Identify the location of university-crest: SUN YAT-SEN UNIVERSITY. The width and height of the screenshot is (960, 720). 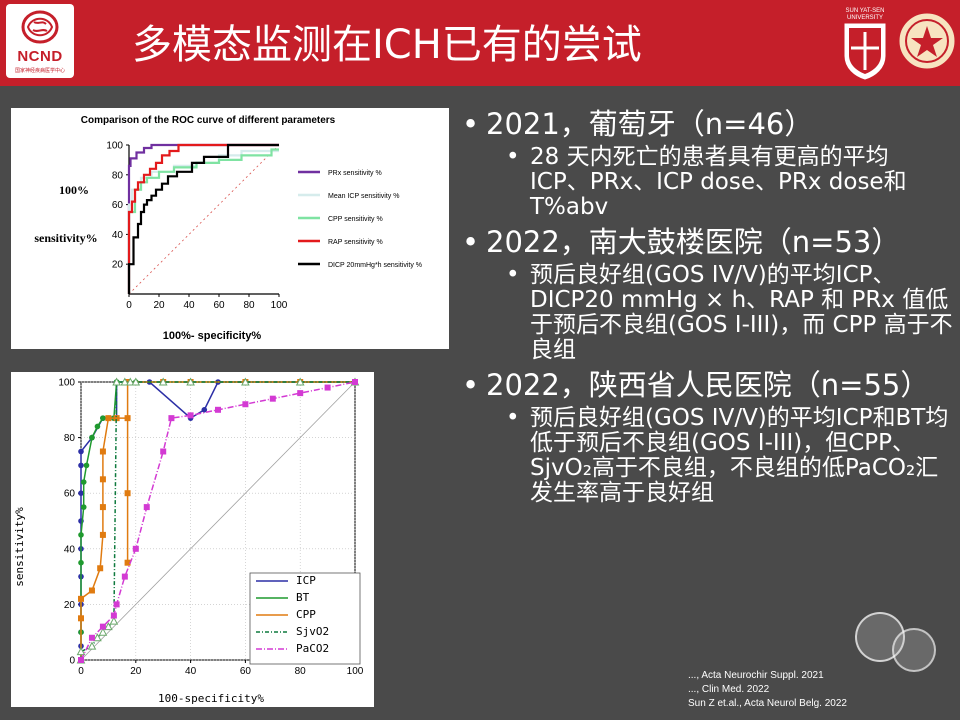
(865, 44).